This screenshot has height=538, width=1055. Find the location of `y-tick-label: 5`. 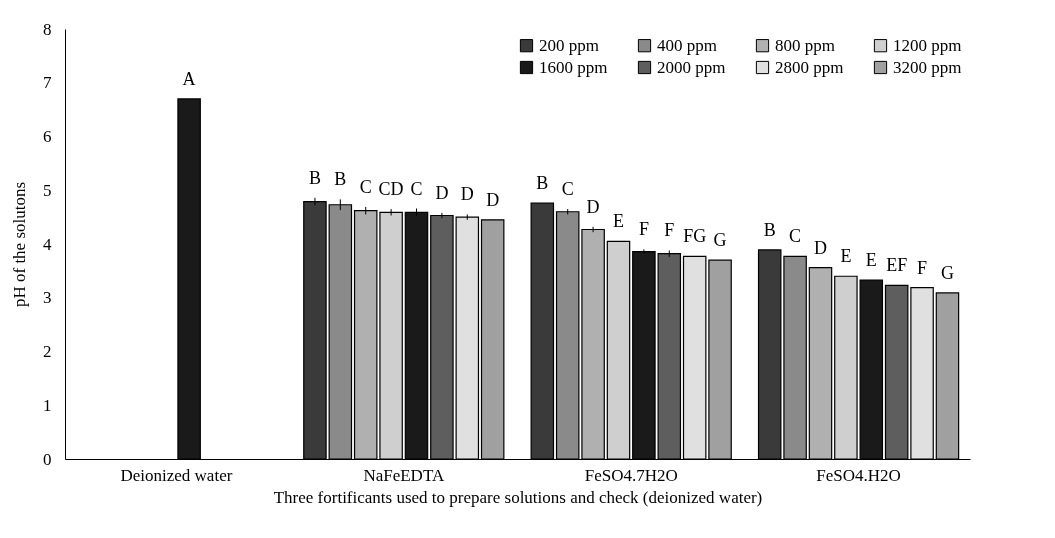

y-tick-label: 5 is located at coordinates (47, 190).